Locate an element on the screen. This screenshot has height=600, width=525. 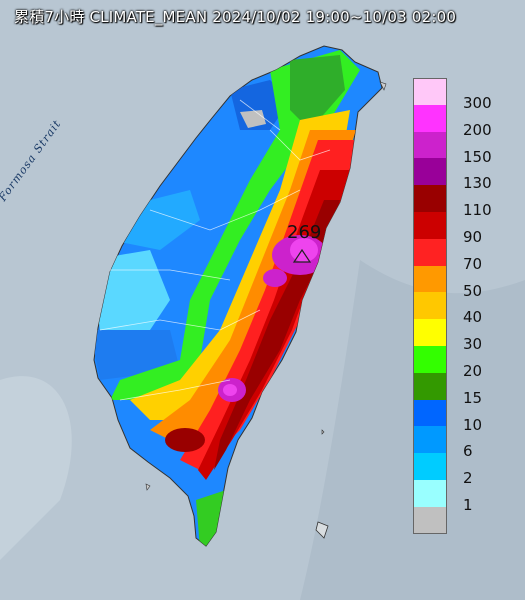
zone-15mm is located at coordinates (317, 92).